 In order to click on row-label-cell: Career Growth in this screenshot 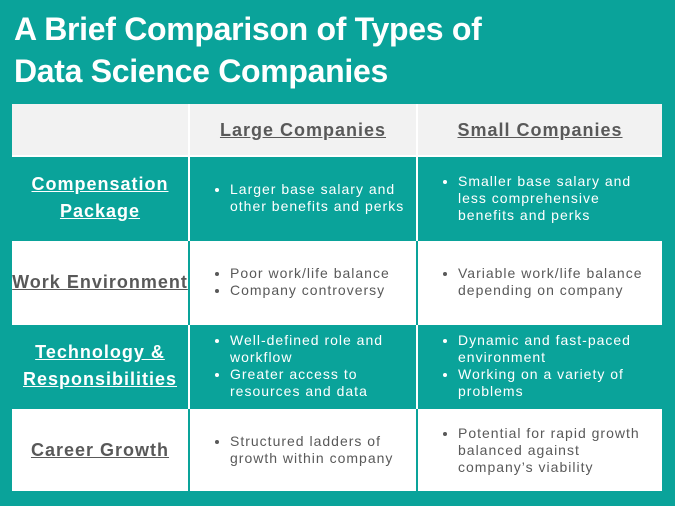, I will do `click(100, 449)`.